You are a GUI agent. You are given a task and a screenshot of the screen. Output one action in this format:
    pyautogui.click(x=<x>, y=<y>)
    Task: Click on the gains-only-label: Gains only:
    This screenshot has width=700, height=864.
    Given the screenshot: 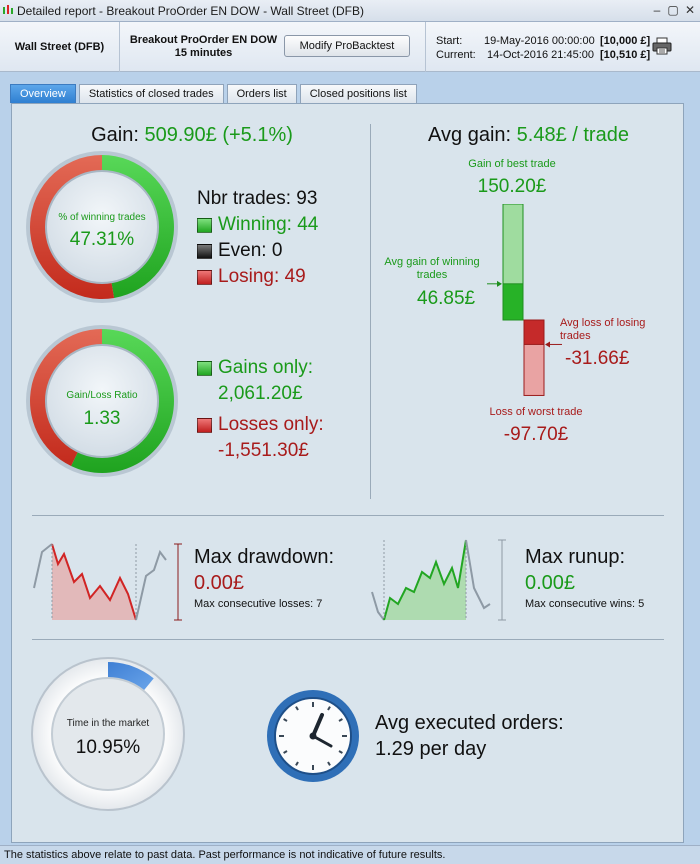 What is the action you would take?
    pyautogui.click(x=266, y=367)
    